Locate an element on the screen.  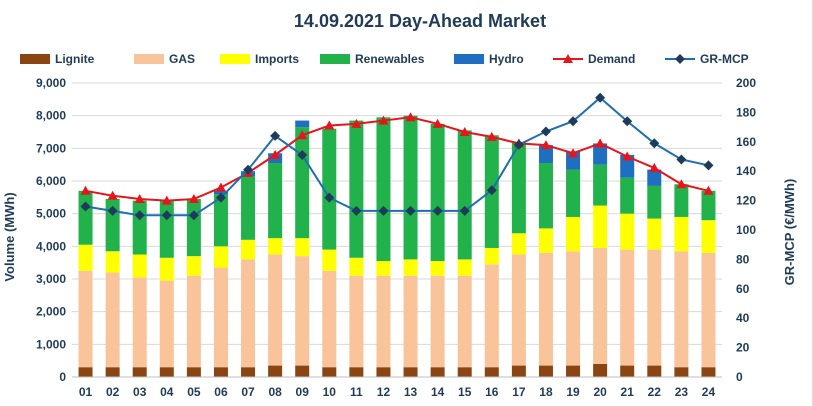
y-axis-title: Volume (MWh) is located at coordinates (9, 236).